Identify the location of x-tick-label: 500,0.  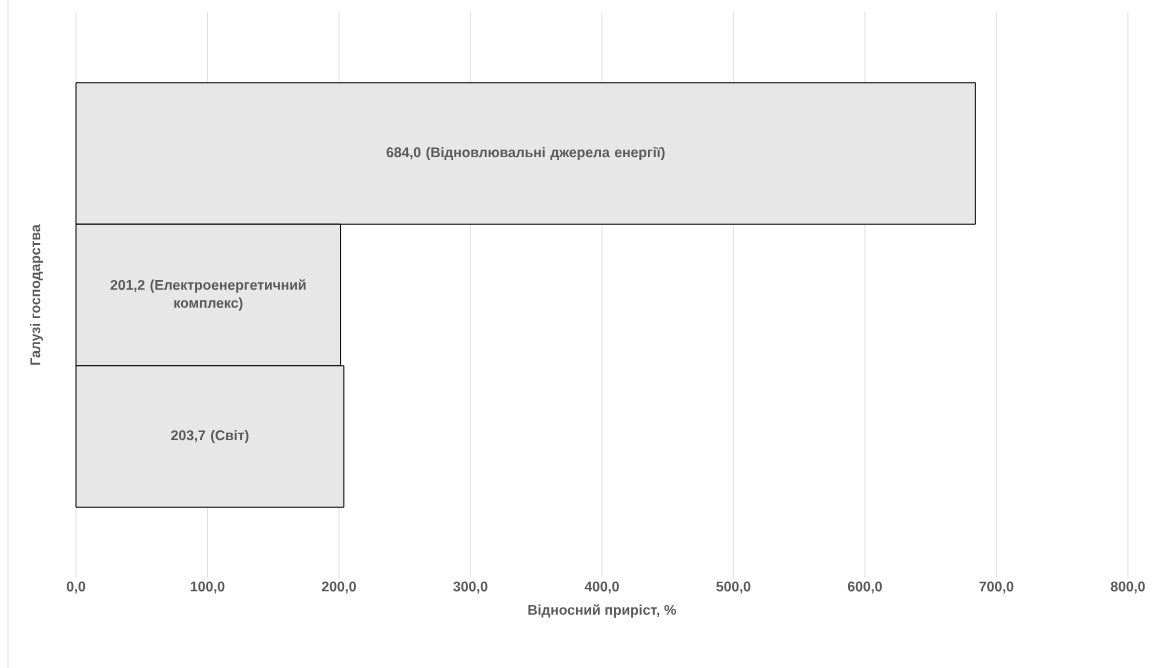
(733, 587).